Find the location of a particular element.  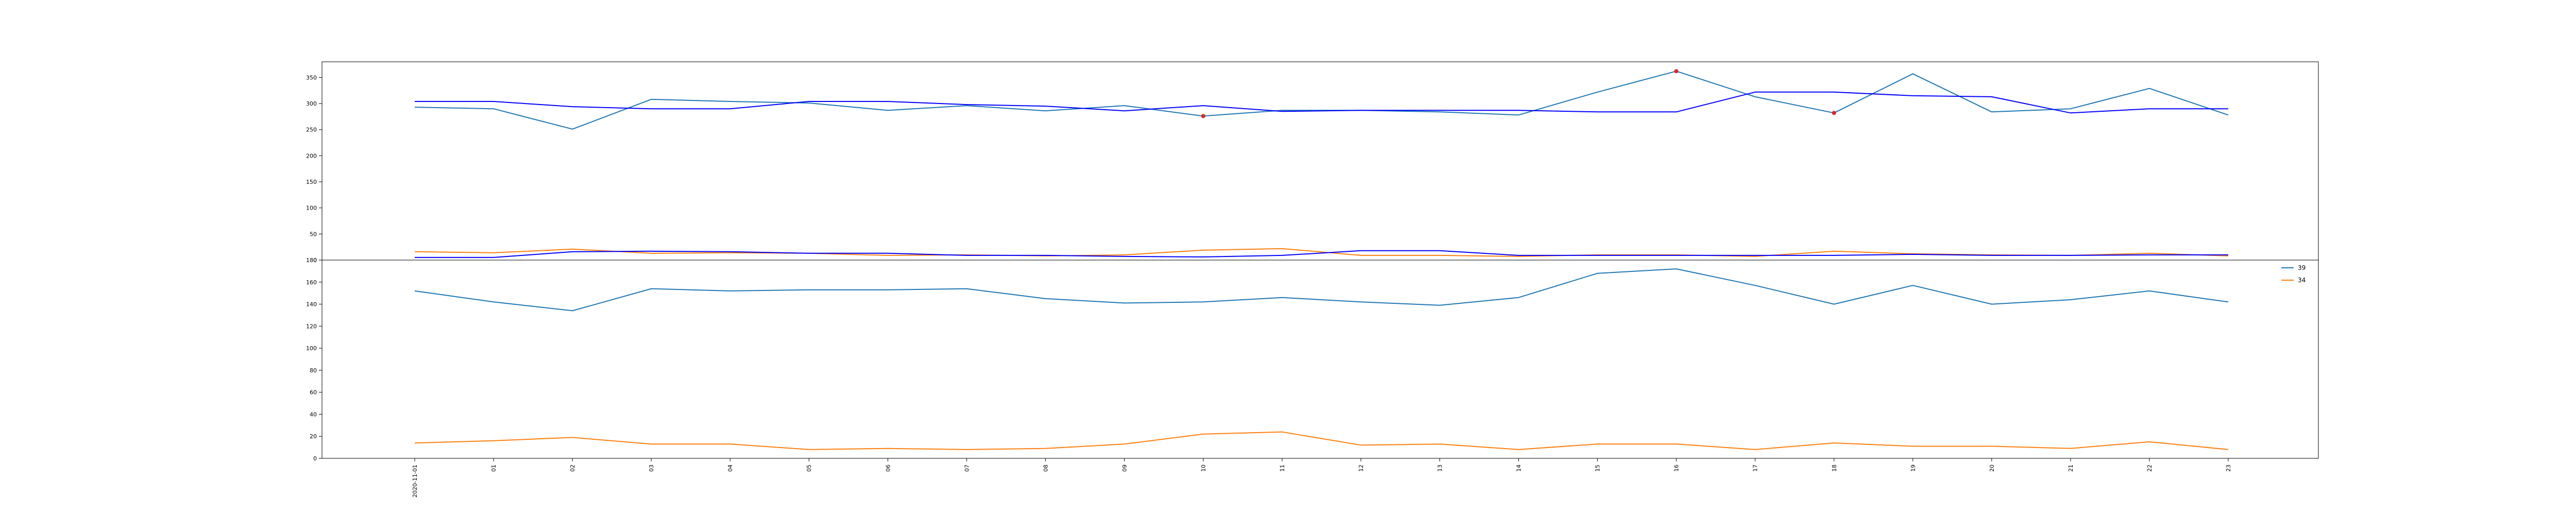

bottom-y-tick-label: 60 is located at coordinates (313, 392).